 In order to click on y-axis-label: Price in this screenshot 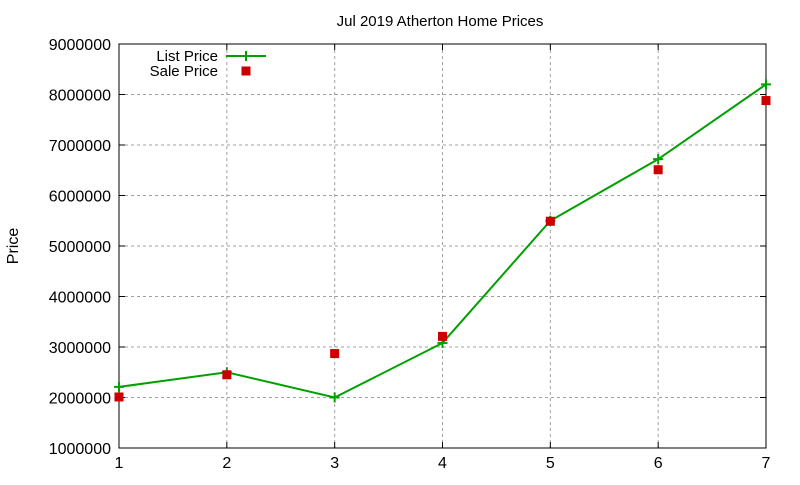, I will do `click(13, 246)`.